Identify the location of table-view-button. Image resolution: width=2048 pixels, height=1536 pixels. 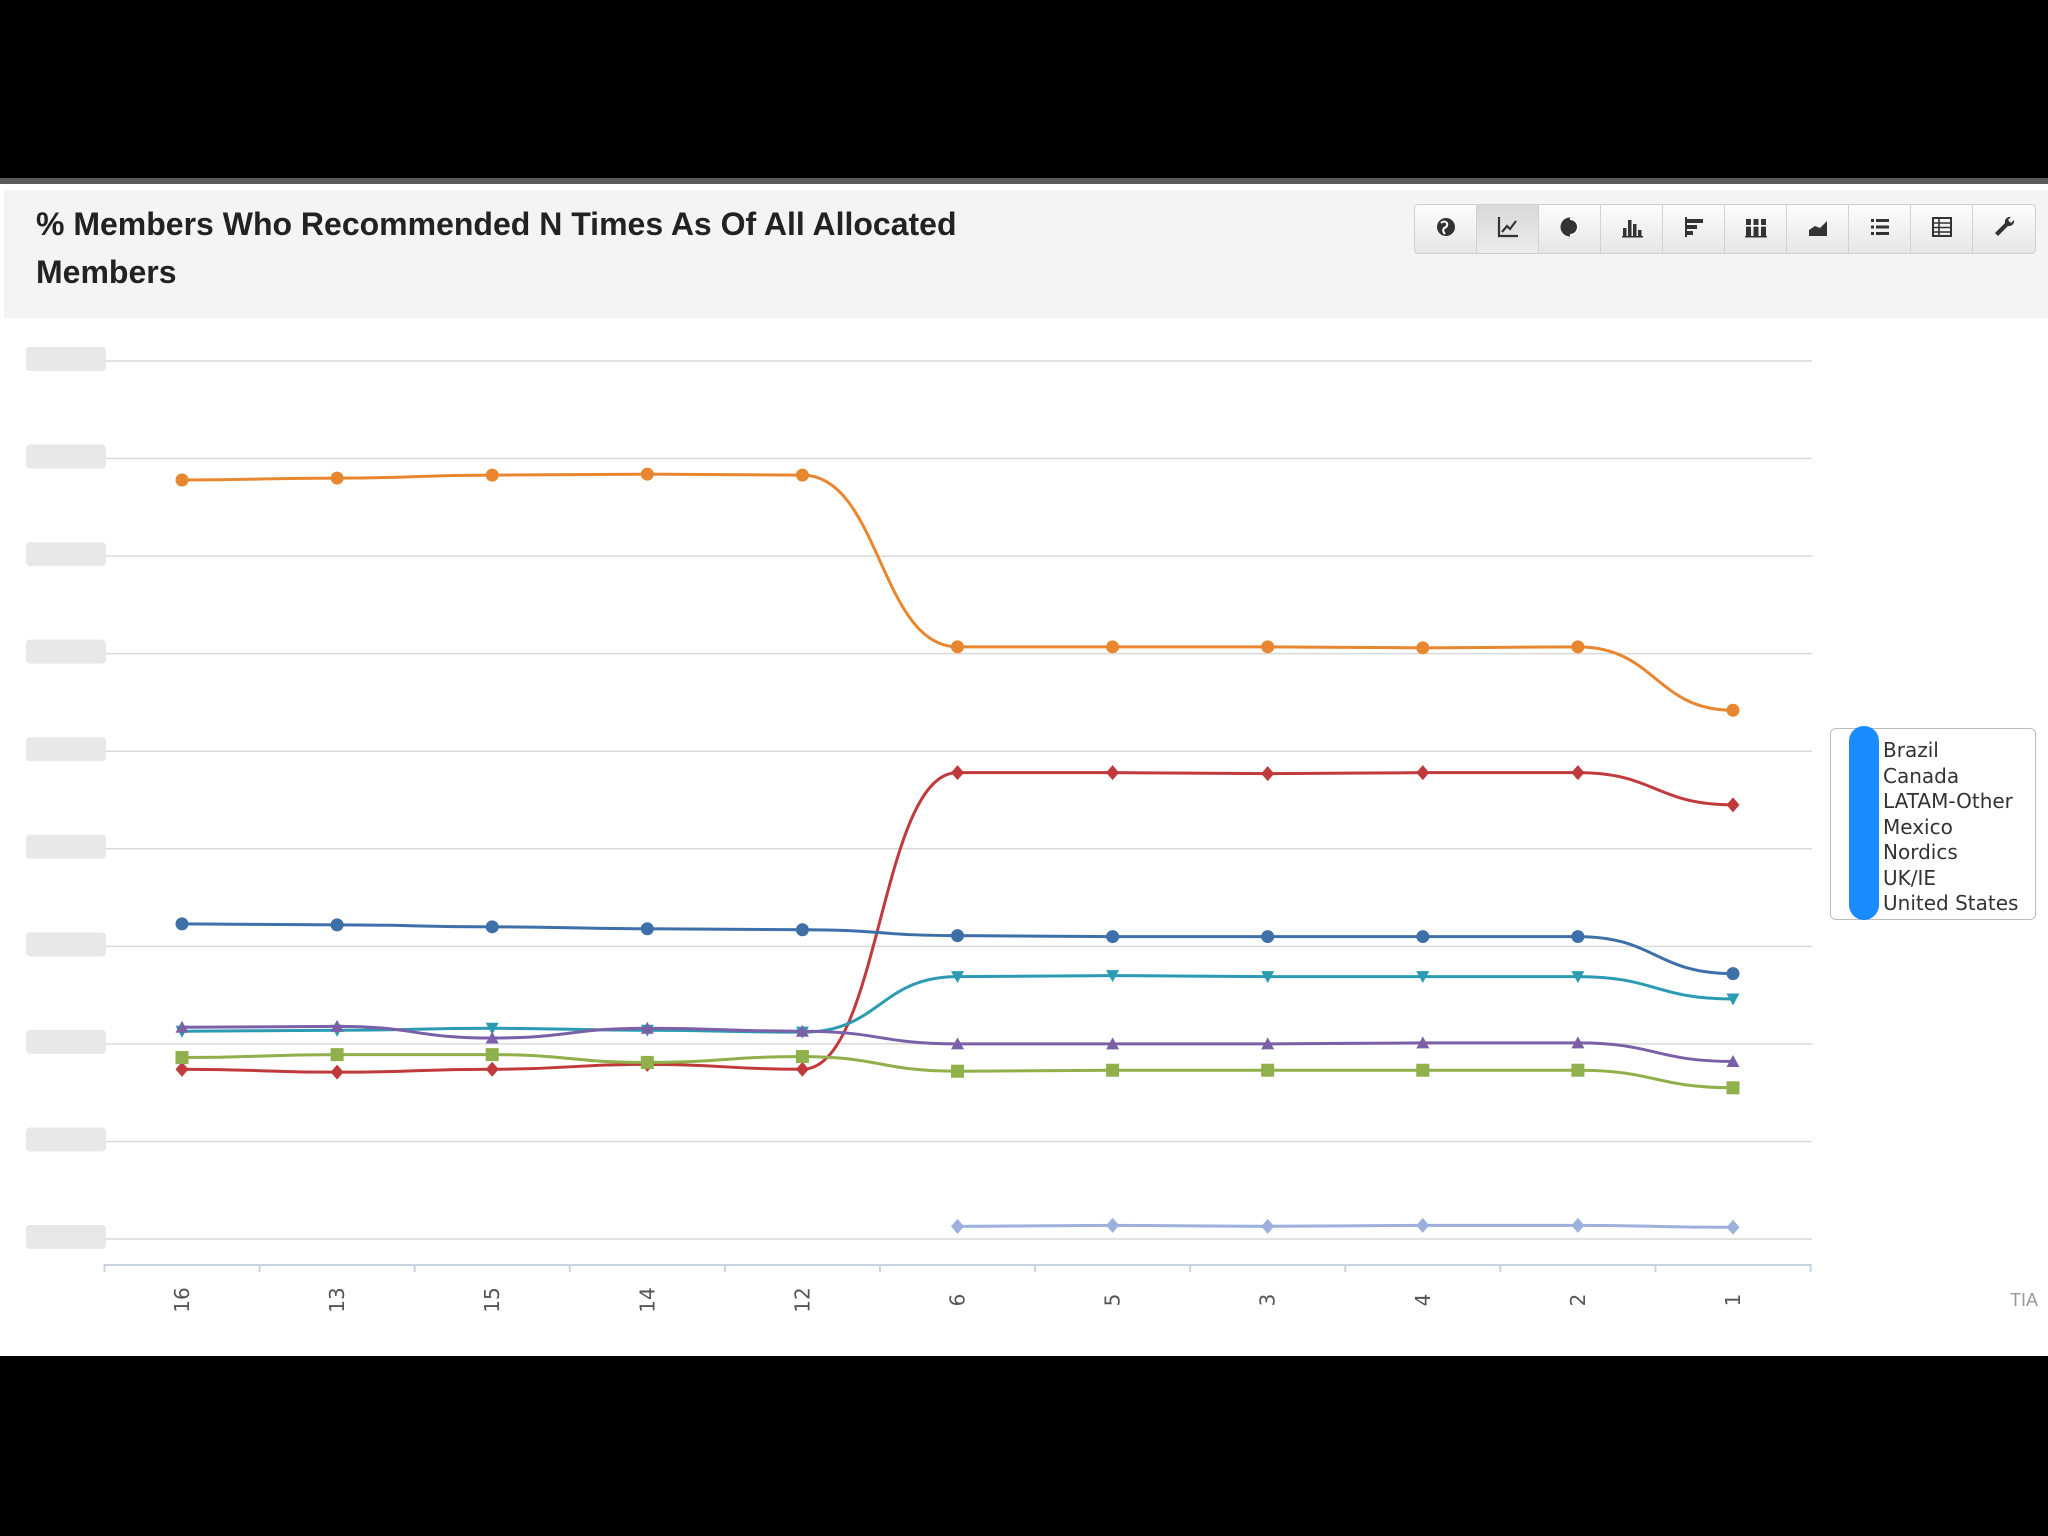
(1942, 229).